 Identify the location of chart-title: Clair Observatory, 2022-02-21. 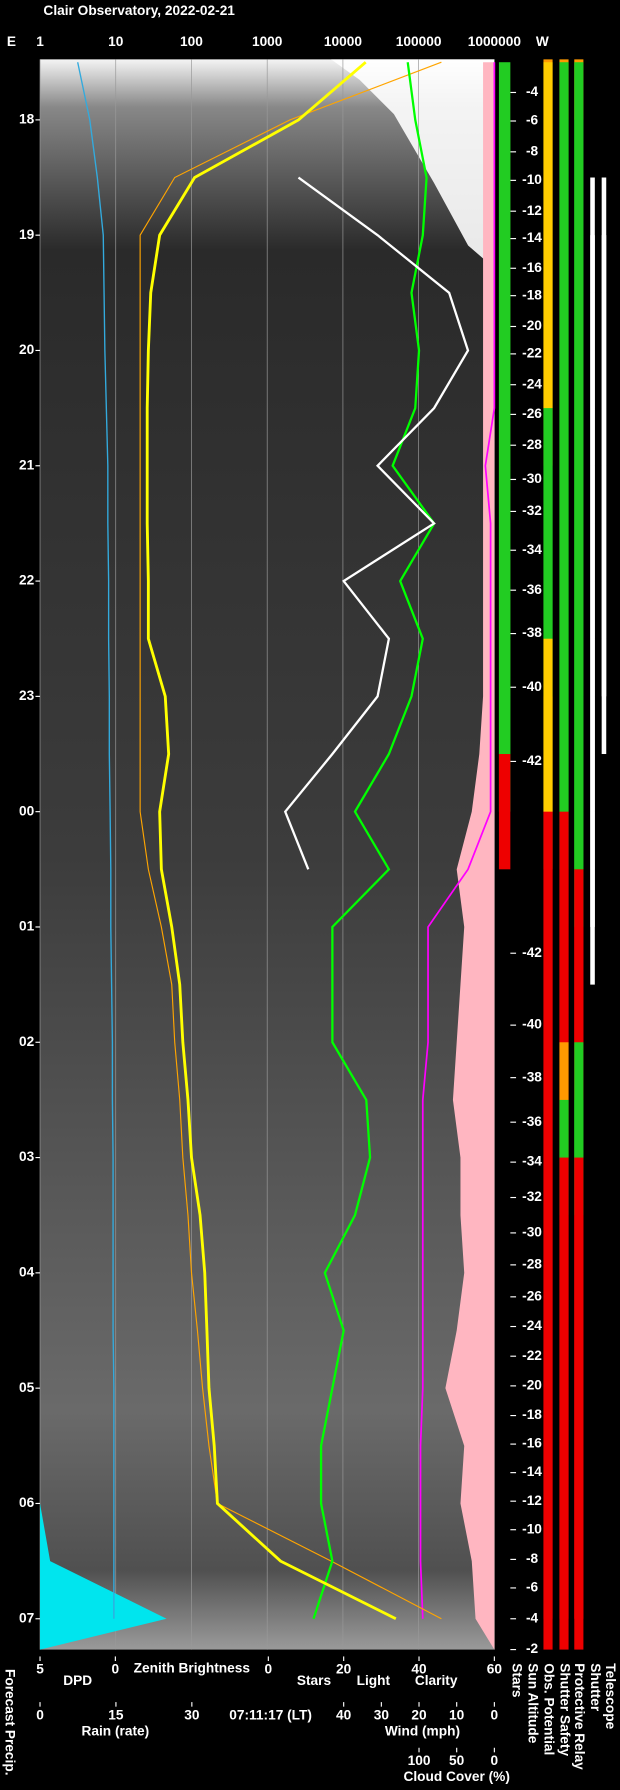
(139, 10).